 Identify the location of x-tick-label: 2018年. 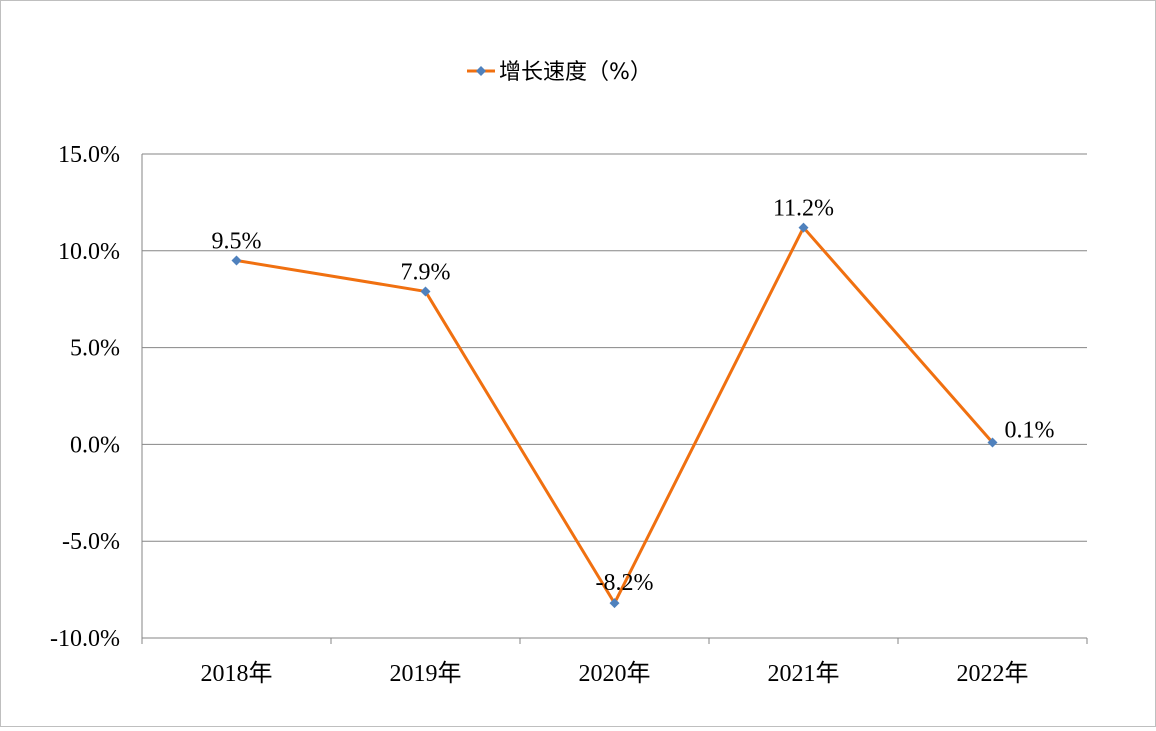
(237, 673).